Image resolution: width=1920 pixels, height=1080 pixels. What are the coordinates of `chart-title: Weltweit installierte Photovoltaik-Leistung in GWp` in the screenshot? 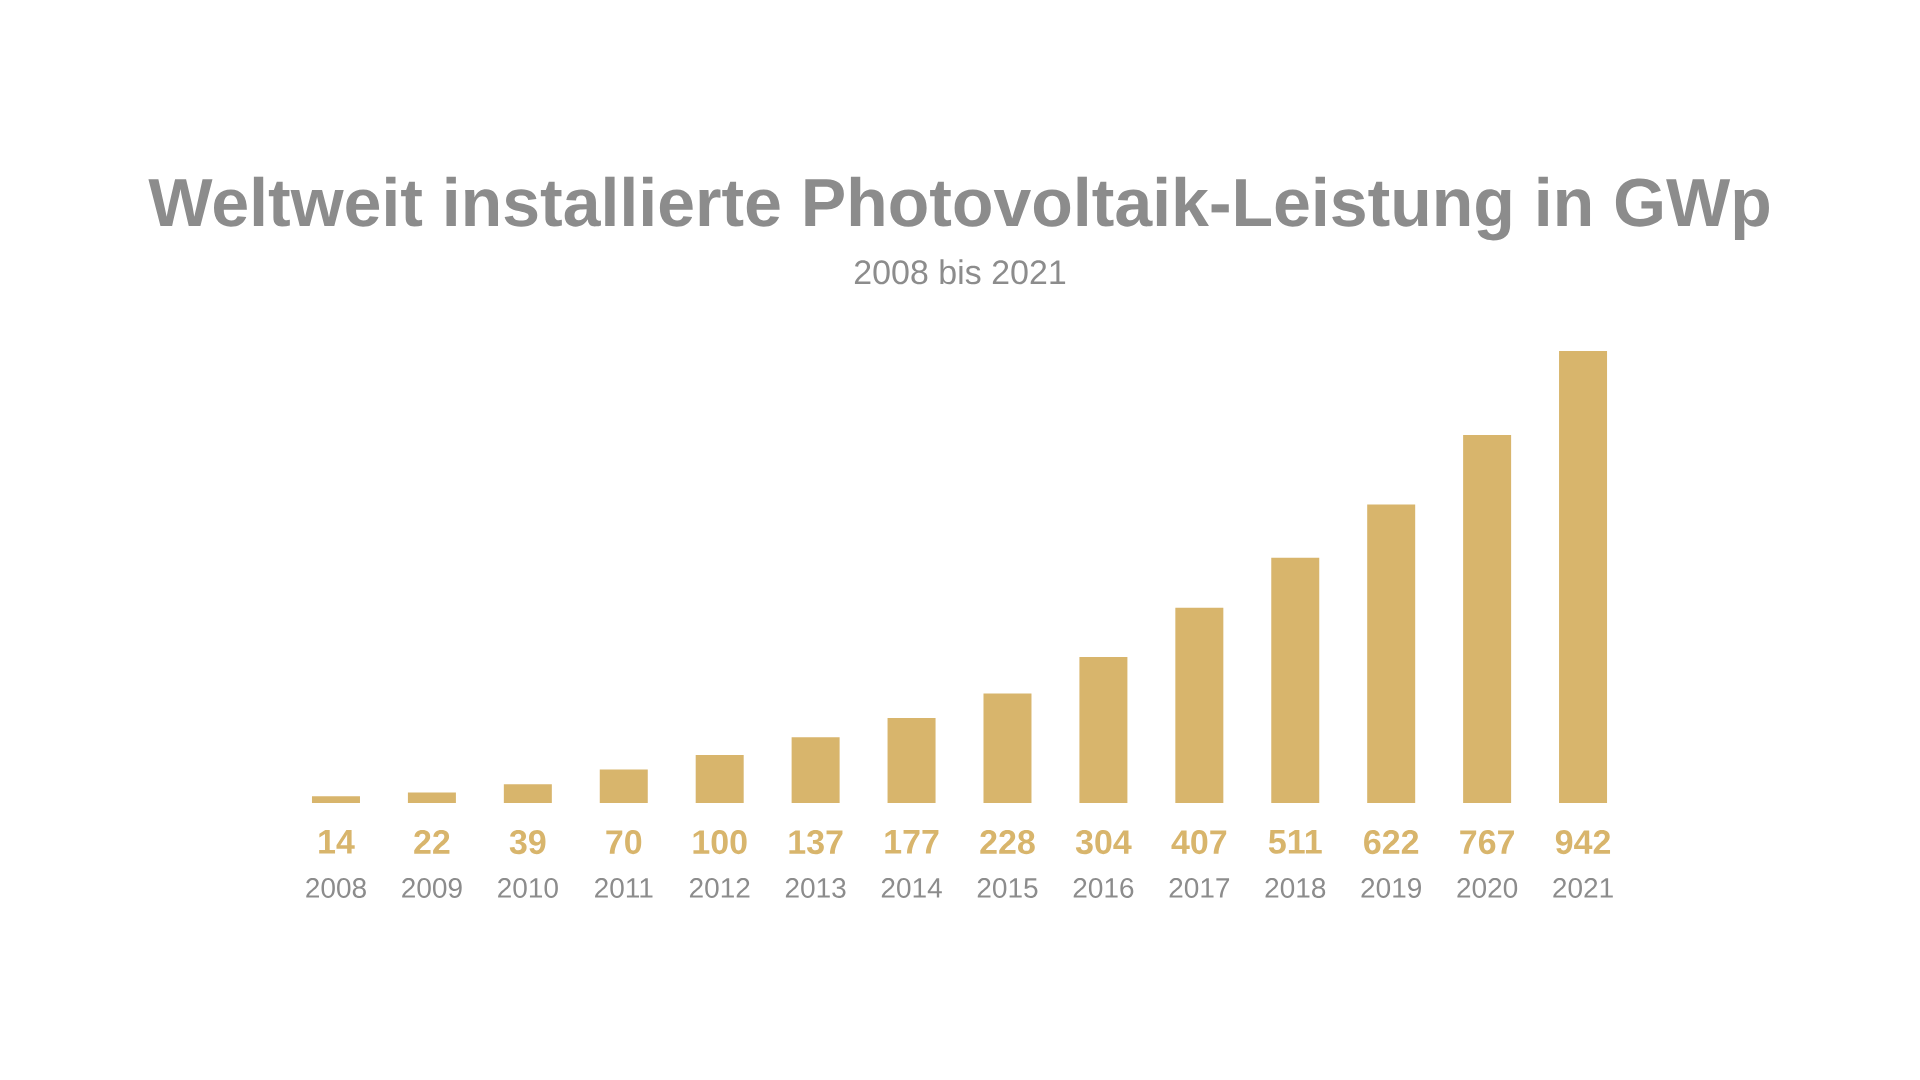 It's located at (958, 208).